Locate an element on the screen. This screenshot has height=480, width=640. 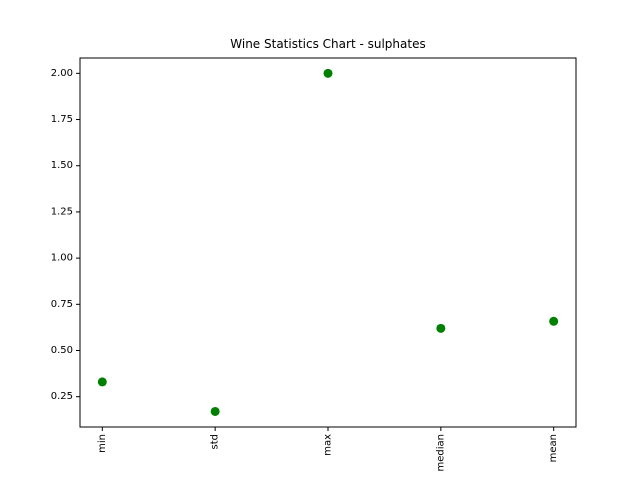
x-tick-label: max is located at coordinates (328, 445).